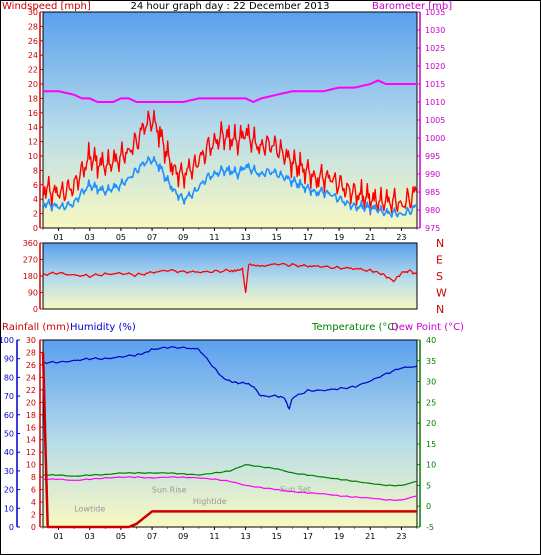  Describe the element at coordinates (9, 471) in the screenshot. I see `humidity-axis-tick-label: 30` at that location.